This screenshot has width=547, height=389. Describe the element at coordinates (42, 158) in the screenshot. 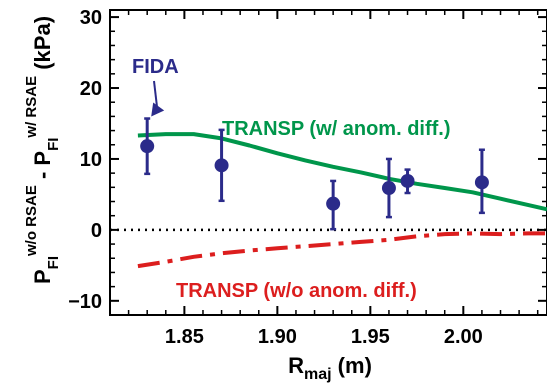

I see `y-label-p2: P` at that location.